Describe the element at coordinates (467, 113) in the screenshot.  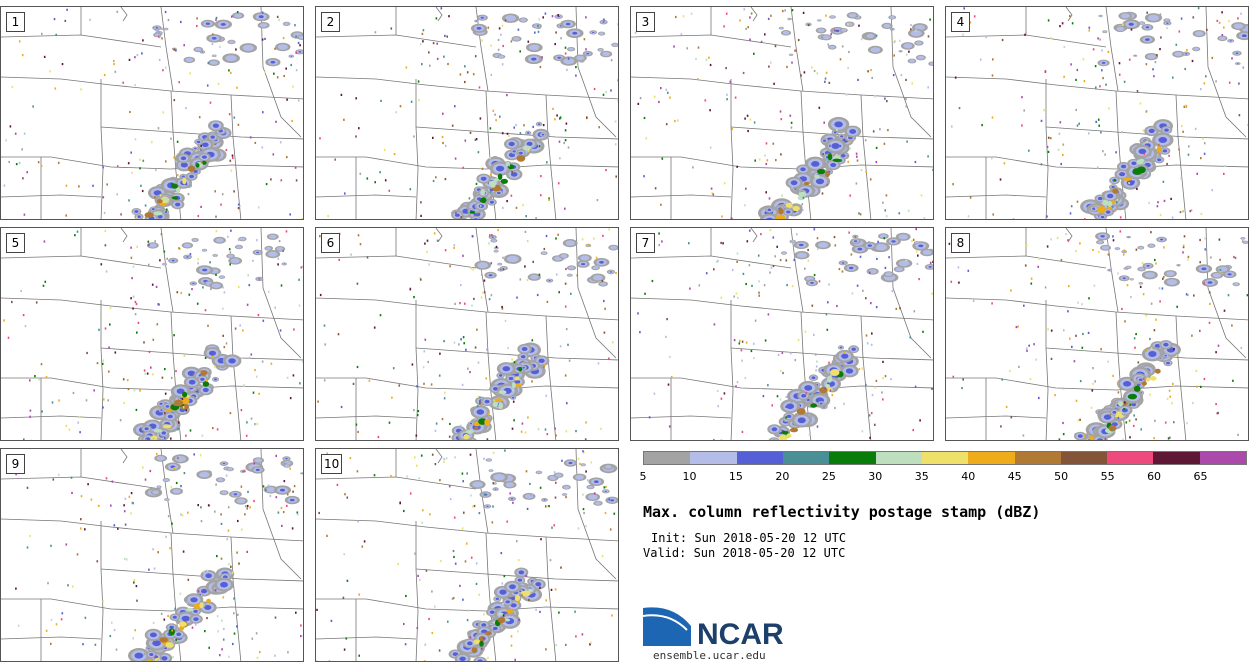
I see `ensemble-member-panel: 2` at that location.